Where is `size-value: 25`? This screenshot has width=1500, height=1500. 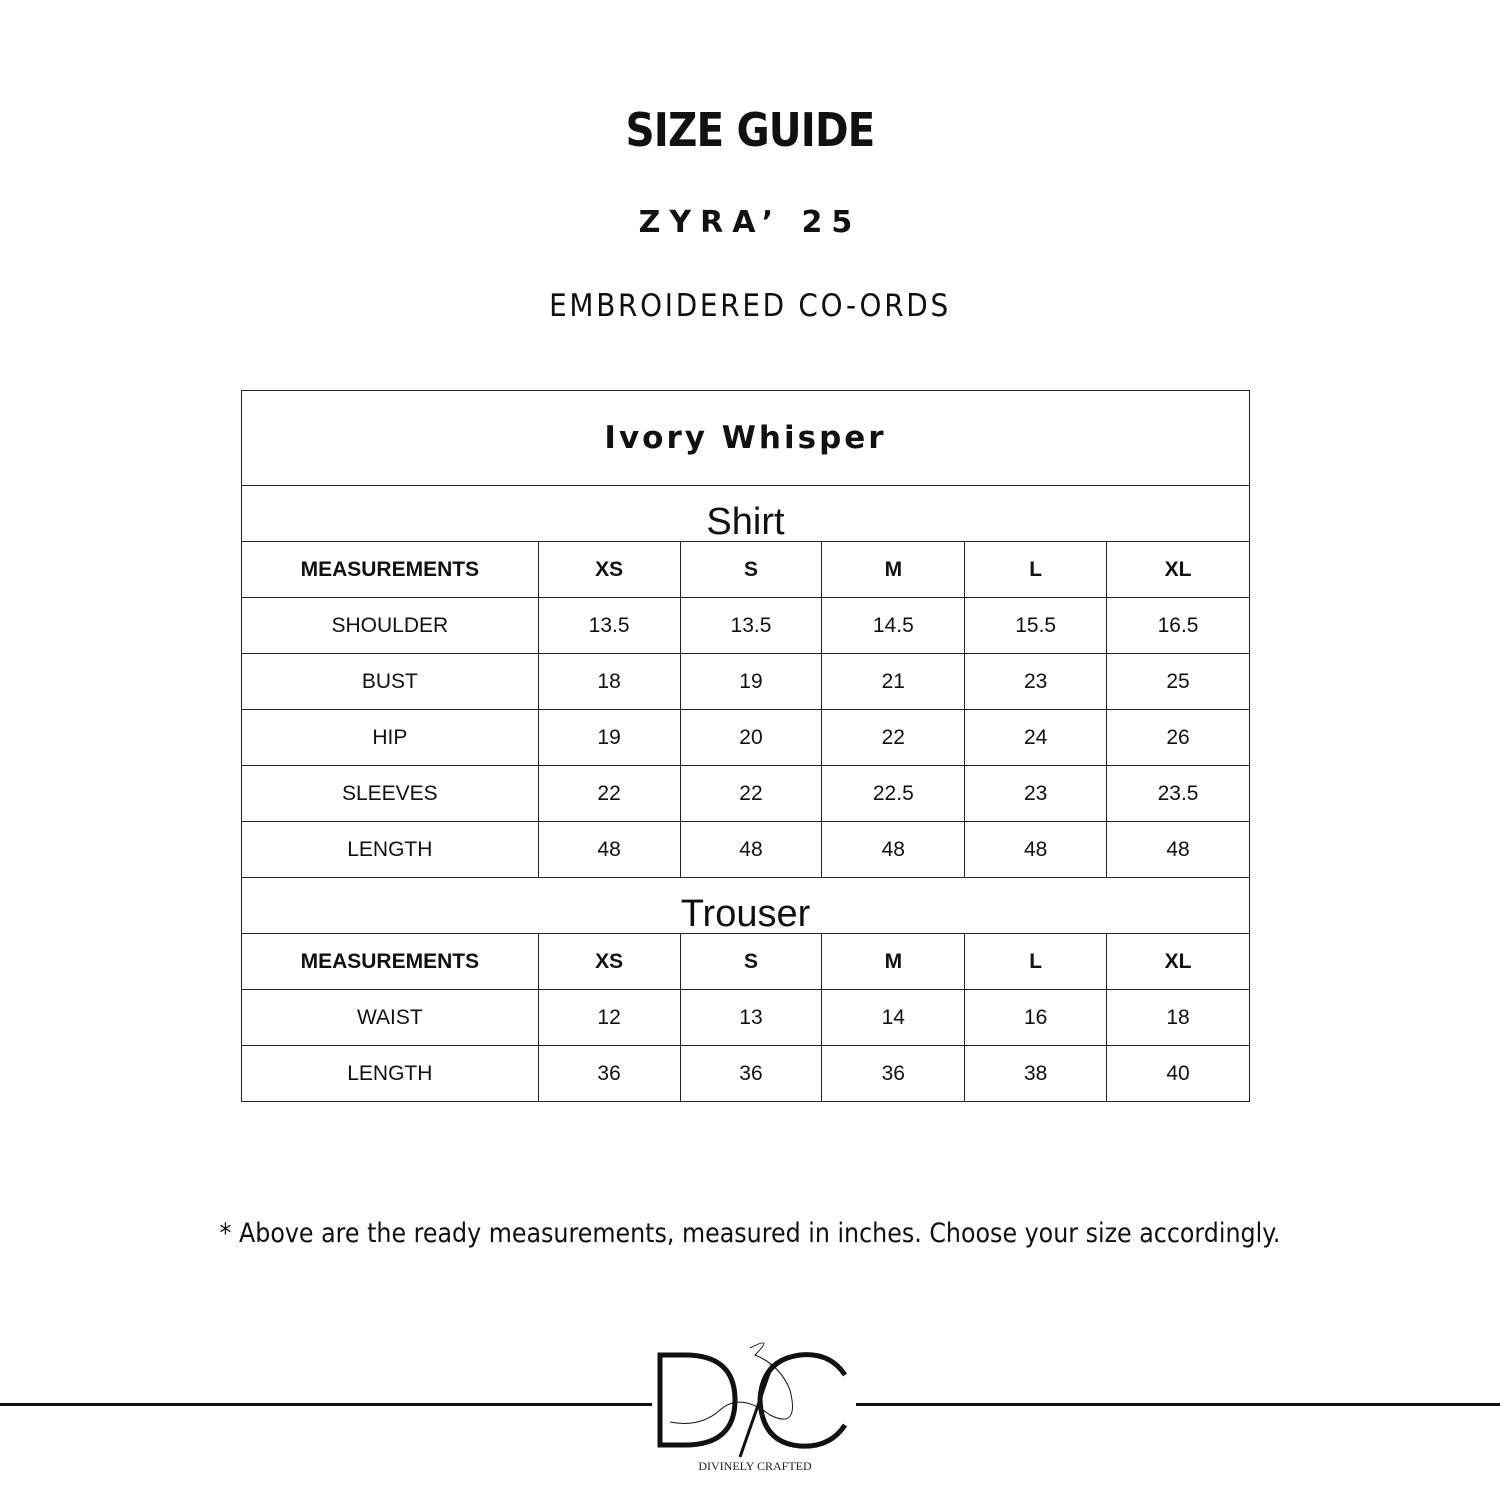
size-value: 25 is located at coordinates (1178, 681).